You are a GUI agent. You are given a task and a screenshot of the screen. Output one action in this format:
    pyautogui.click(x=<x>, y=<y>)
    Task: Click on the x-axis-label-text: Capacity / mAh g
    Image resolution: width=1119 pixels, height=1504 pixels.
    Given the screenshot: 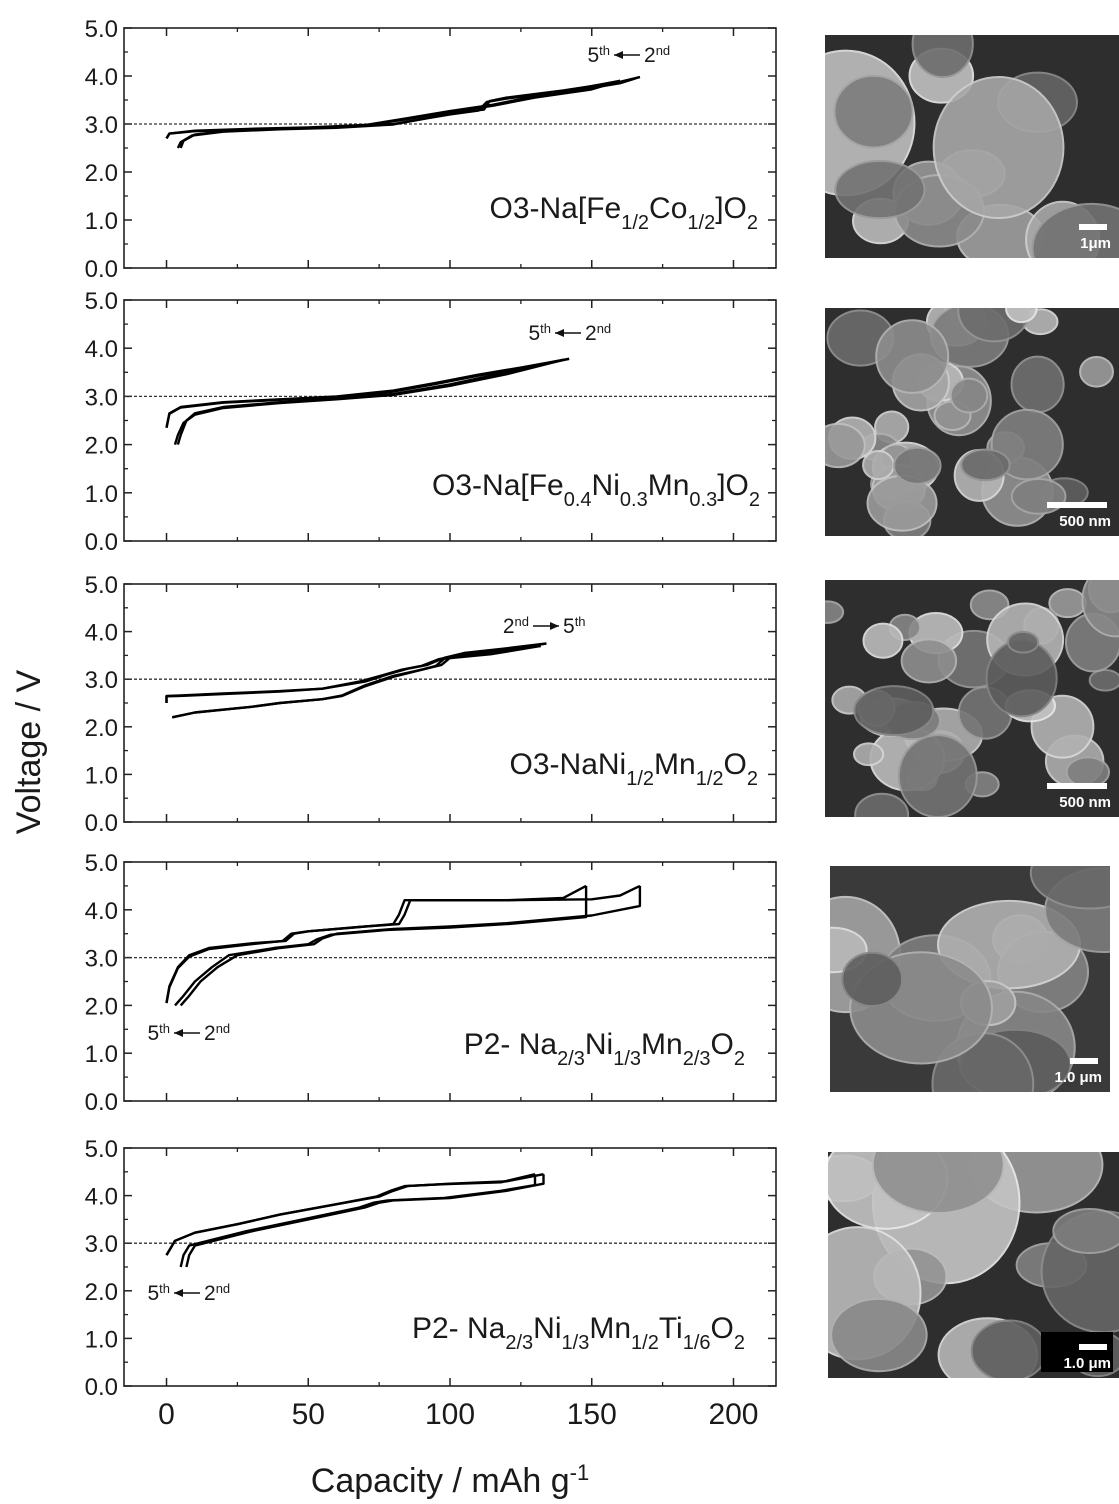 What is the action you would take?
    pyautogui.click(x=440, y=1481)
    